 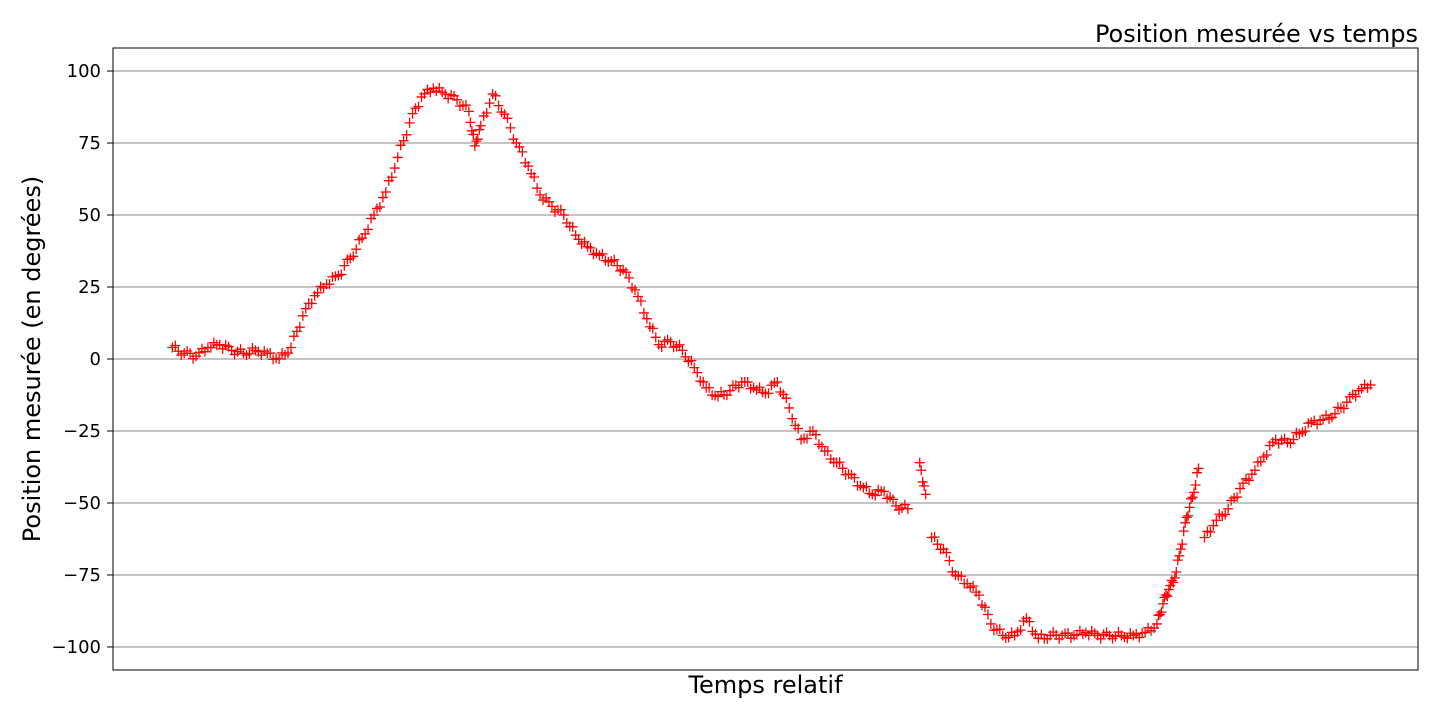 I want to click on y-tick-label: 0, so click(x=95, y=359).